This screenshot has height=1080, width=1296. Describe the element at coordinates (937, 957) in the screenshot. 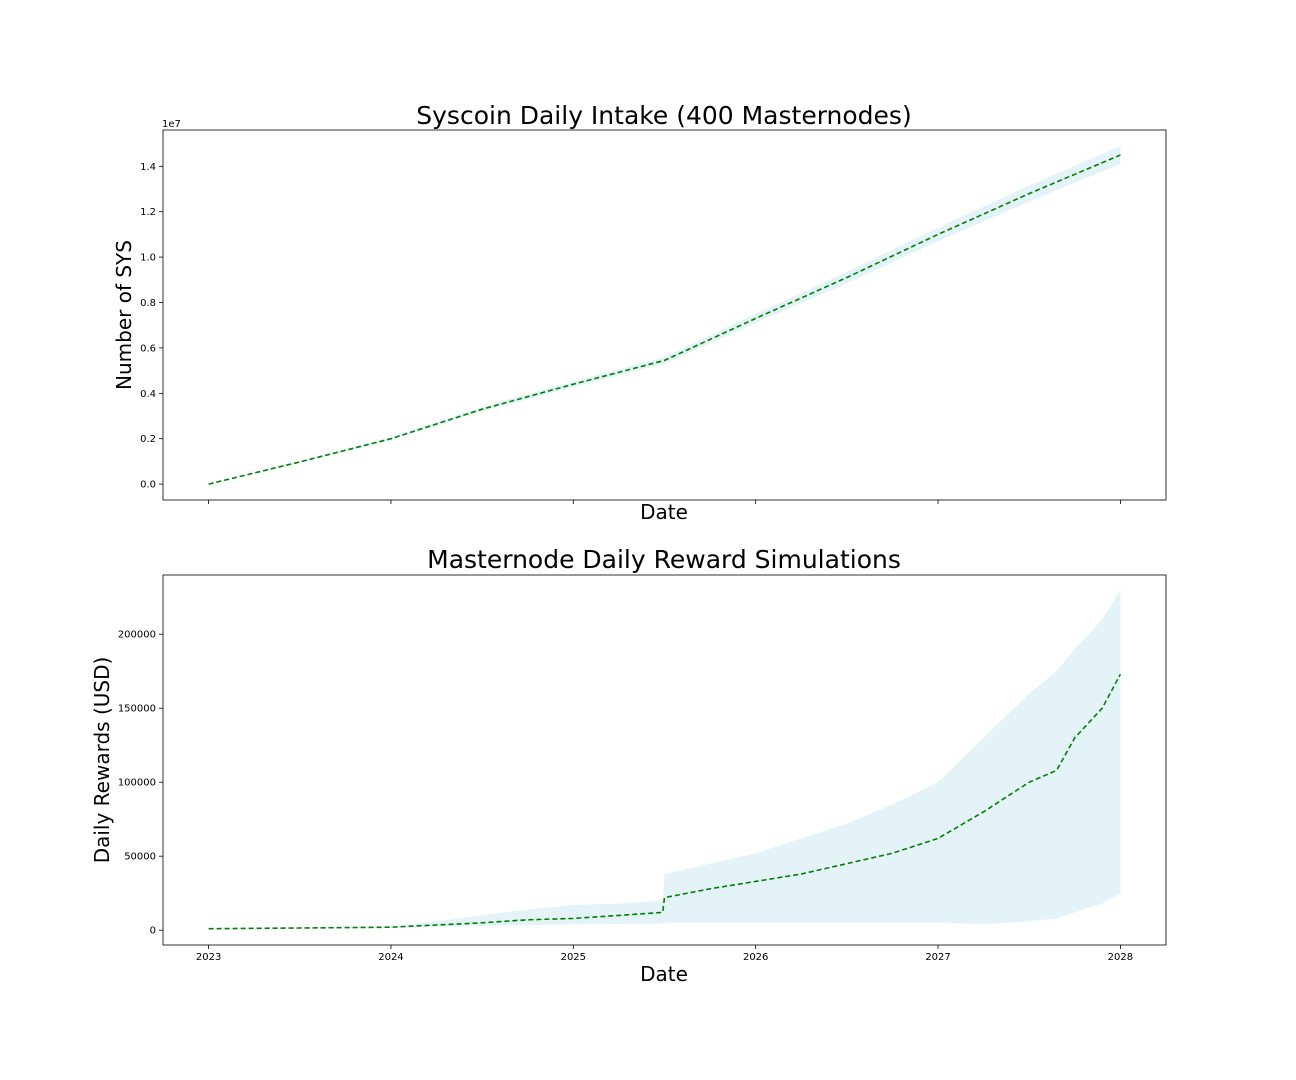

I see `x-tick-label: 2027` at that location.